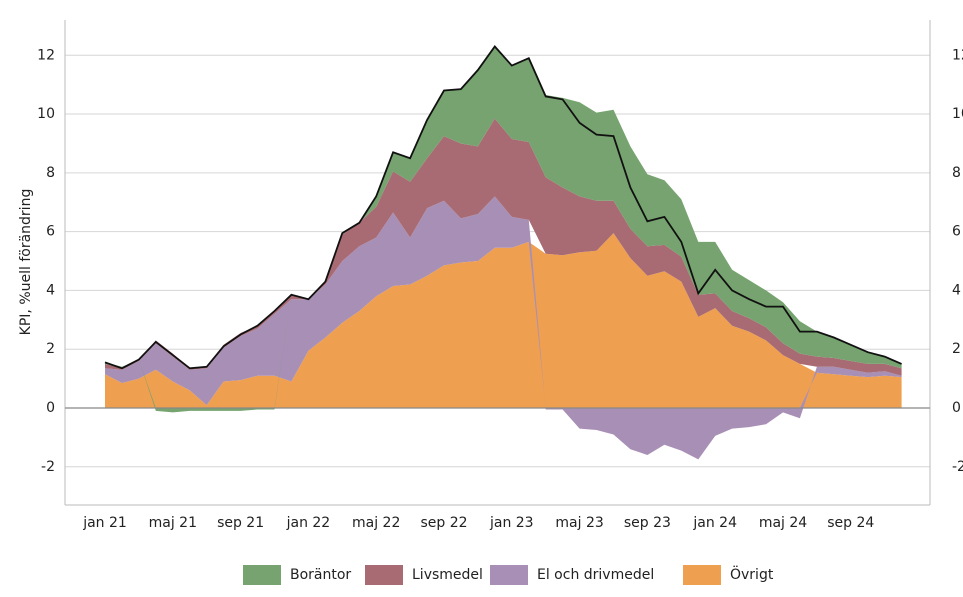 The height and width of the screenshot is (597, 963). Describe the element at coordinates (376, 523) in the screenshot. I see `x-tick-label: maj 22` at that location.